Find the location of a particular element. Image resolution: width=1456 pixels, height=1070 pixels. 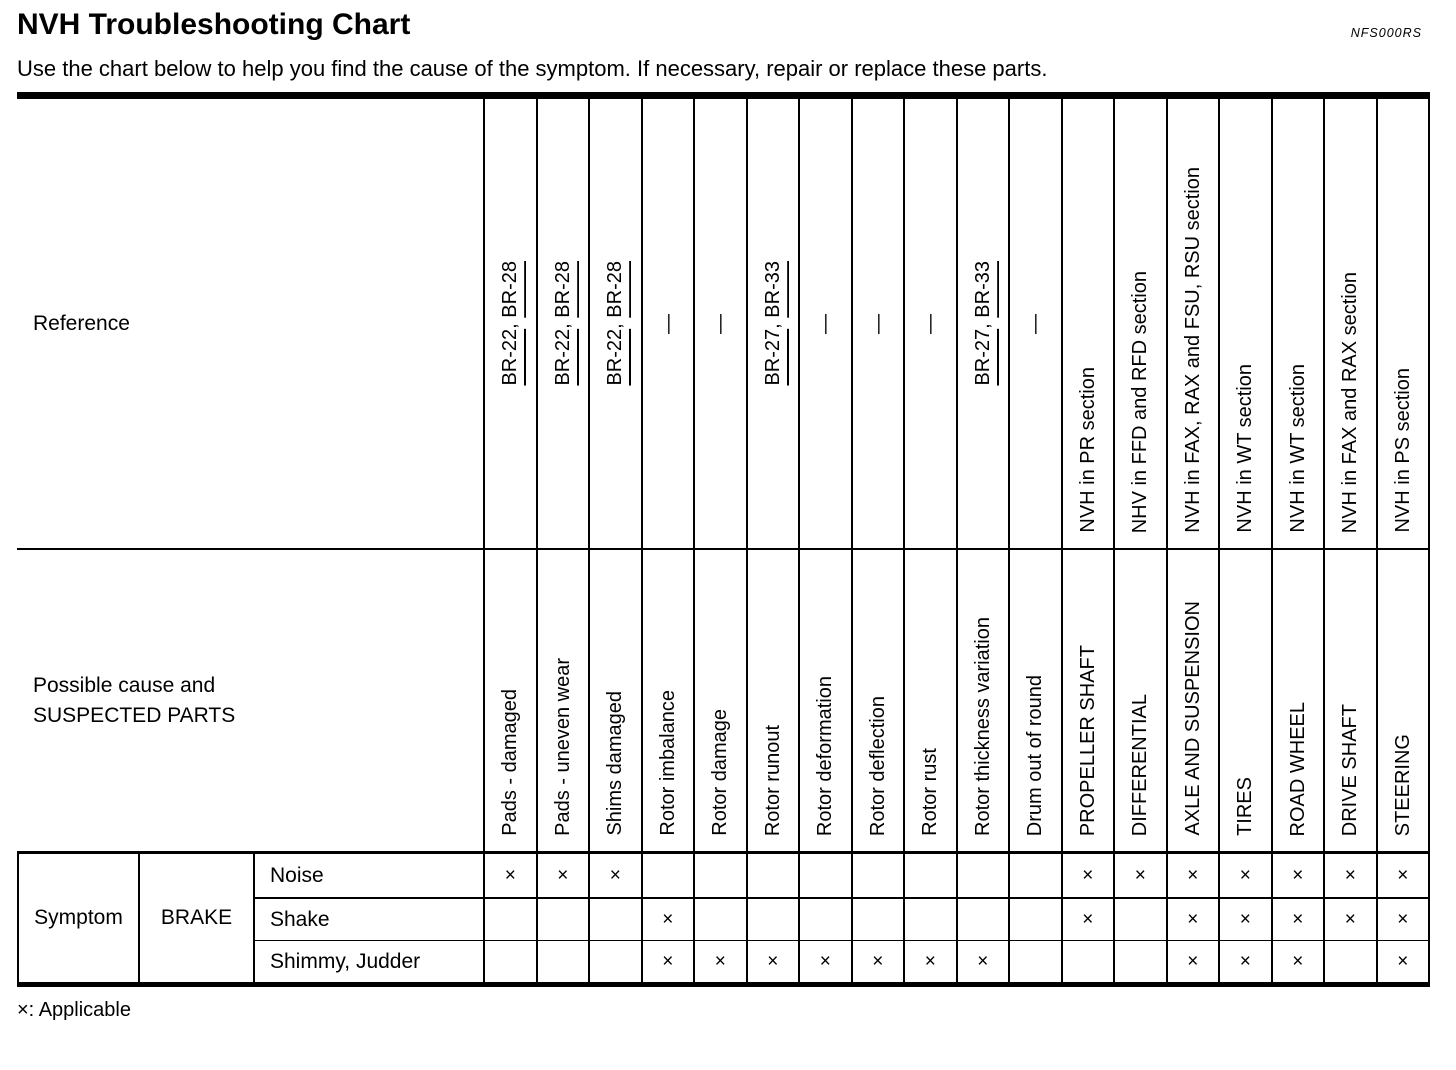

suspected-part-cell: AXLE AND SUSPENSION is located at coordinates (1192, 700).